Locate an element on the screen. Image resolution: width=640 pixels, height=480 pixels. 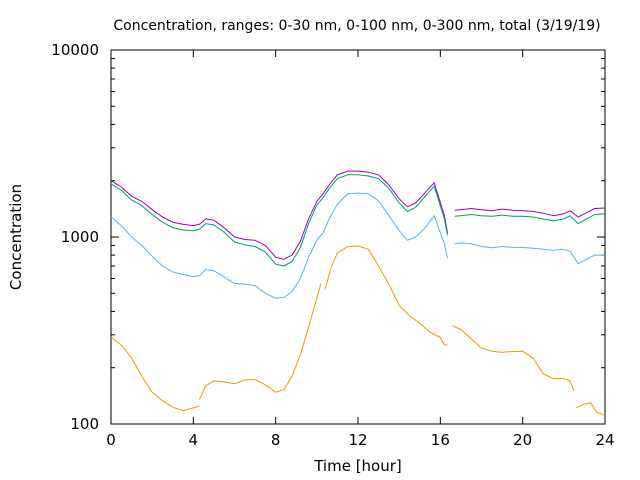
x-tick-label: 8 is located at coordinates (276, 440).